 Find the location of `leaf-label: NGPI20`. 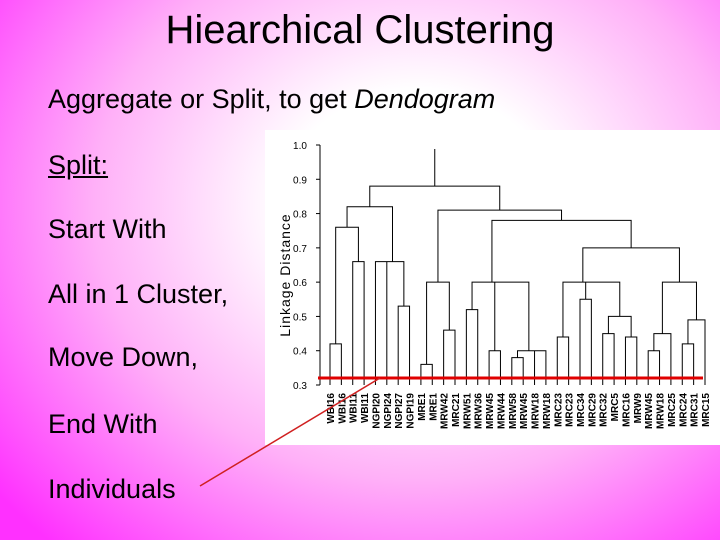

leaf-label: NGPI20 is located at coordinates (376, 411).